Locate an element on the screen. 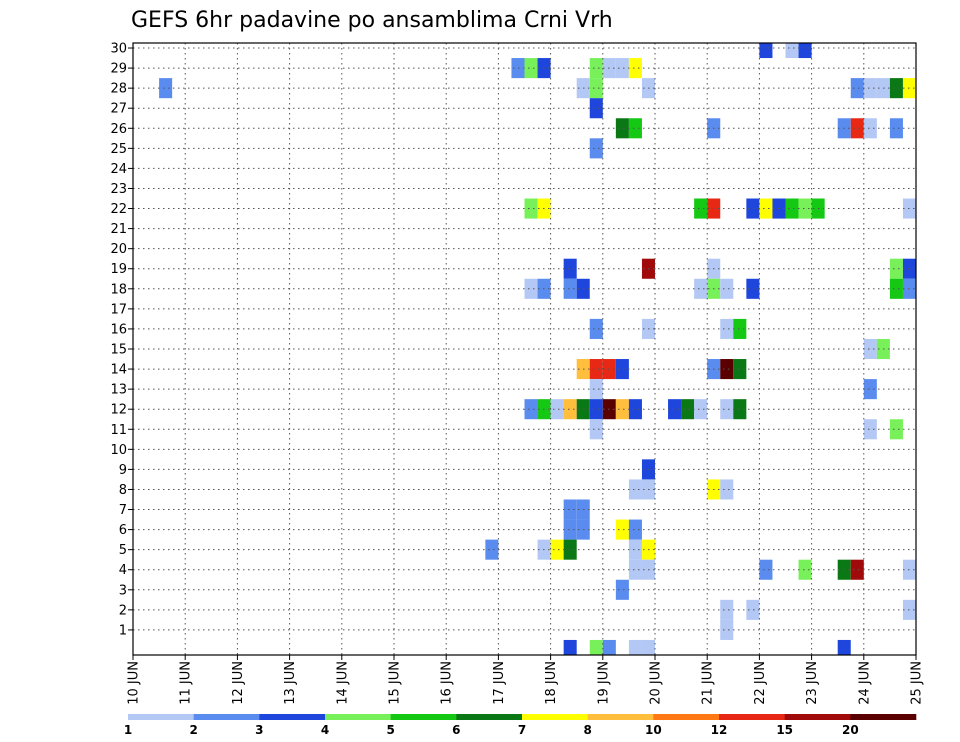 The height and width of the screenshot is (742, 960). x-tick-label: 25 JUN is located at coordinates (917, 683).